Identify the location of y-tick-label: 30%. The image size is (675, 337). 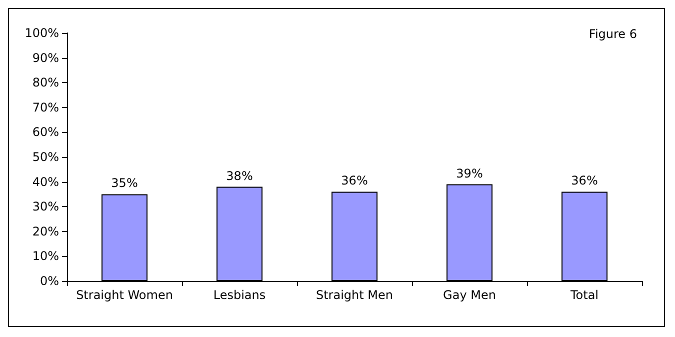
(45, 207).